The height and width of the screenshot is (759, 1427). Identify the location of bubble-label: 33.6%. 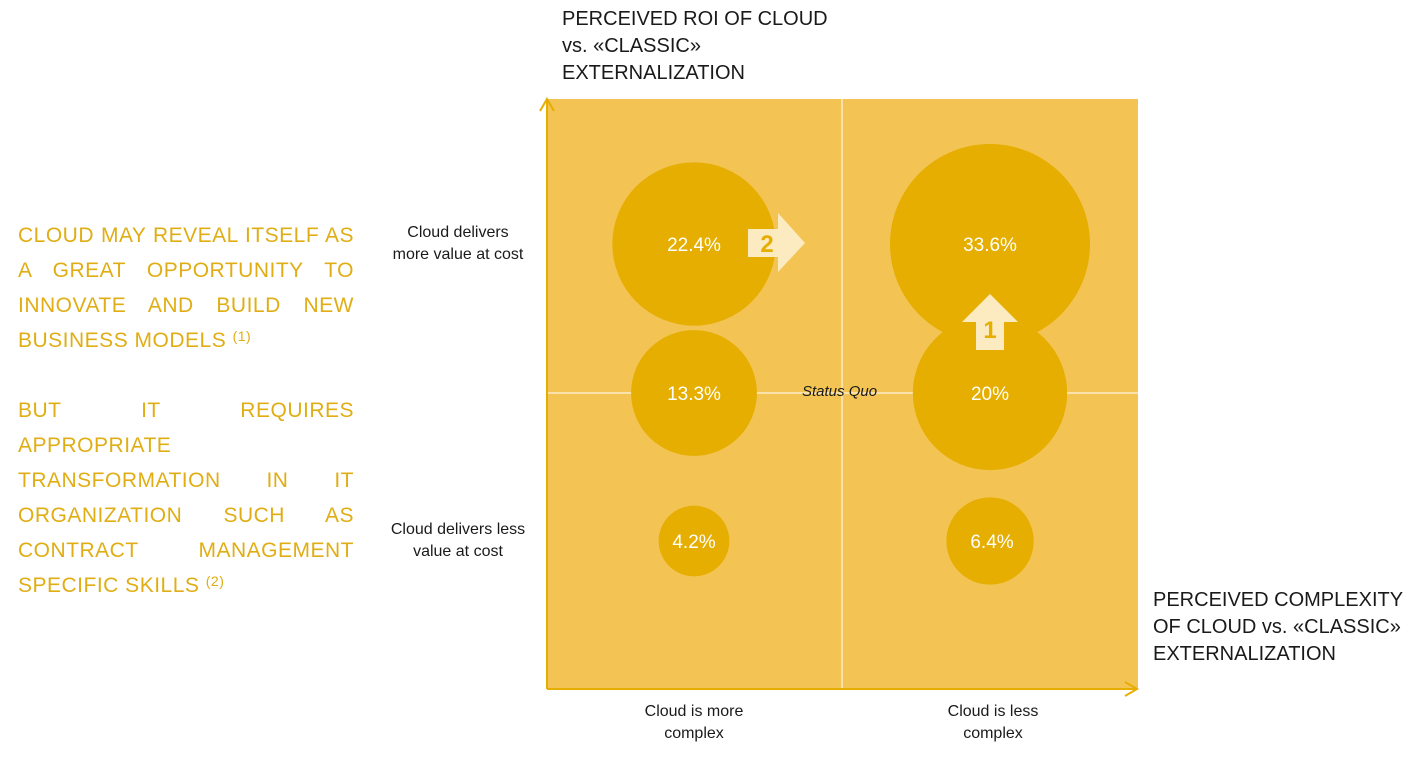
(990, 245).